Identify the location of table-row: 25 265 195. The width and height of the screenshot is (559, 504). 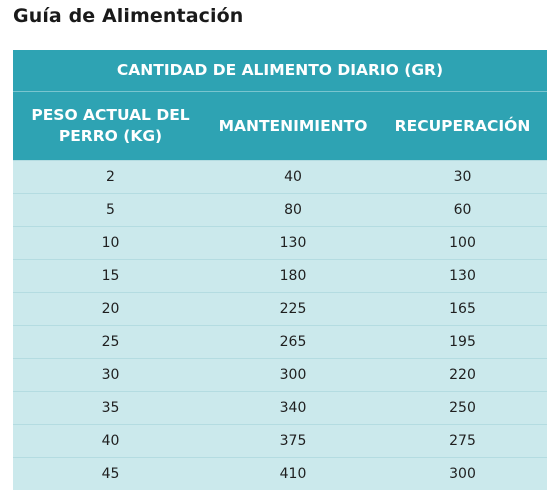
(280, 342).